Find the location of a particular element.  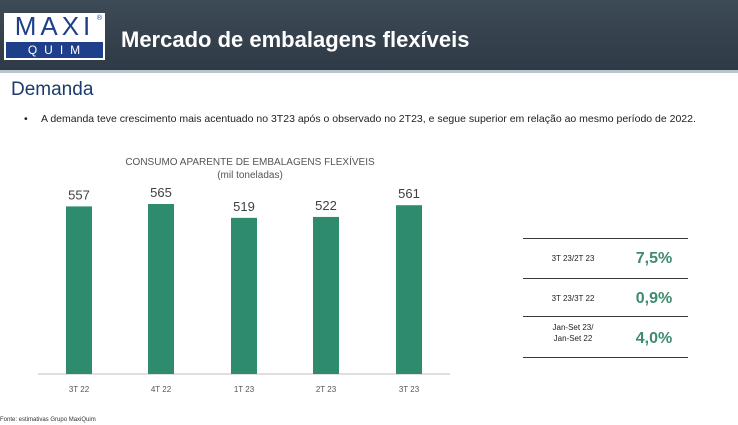

logo-registered-mark: ® is located at coordinates (99, 18).